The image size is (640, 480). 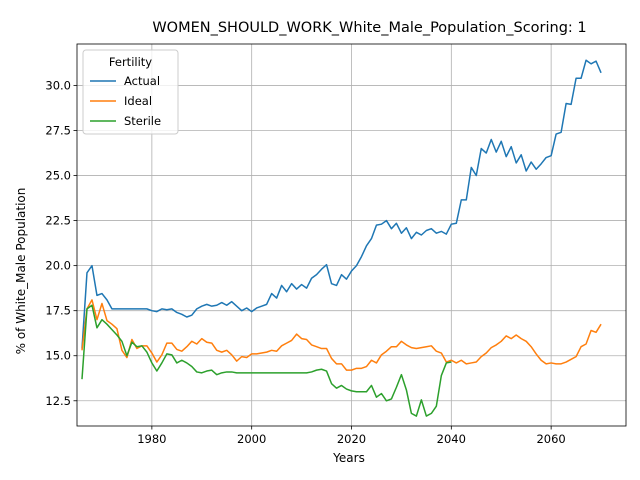 What do you see at coordinates (138, 101) in the screenshot?
I see `legend-label-ideal: Ideal` at bounding box center [138, 101].